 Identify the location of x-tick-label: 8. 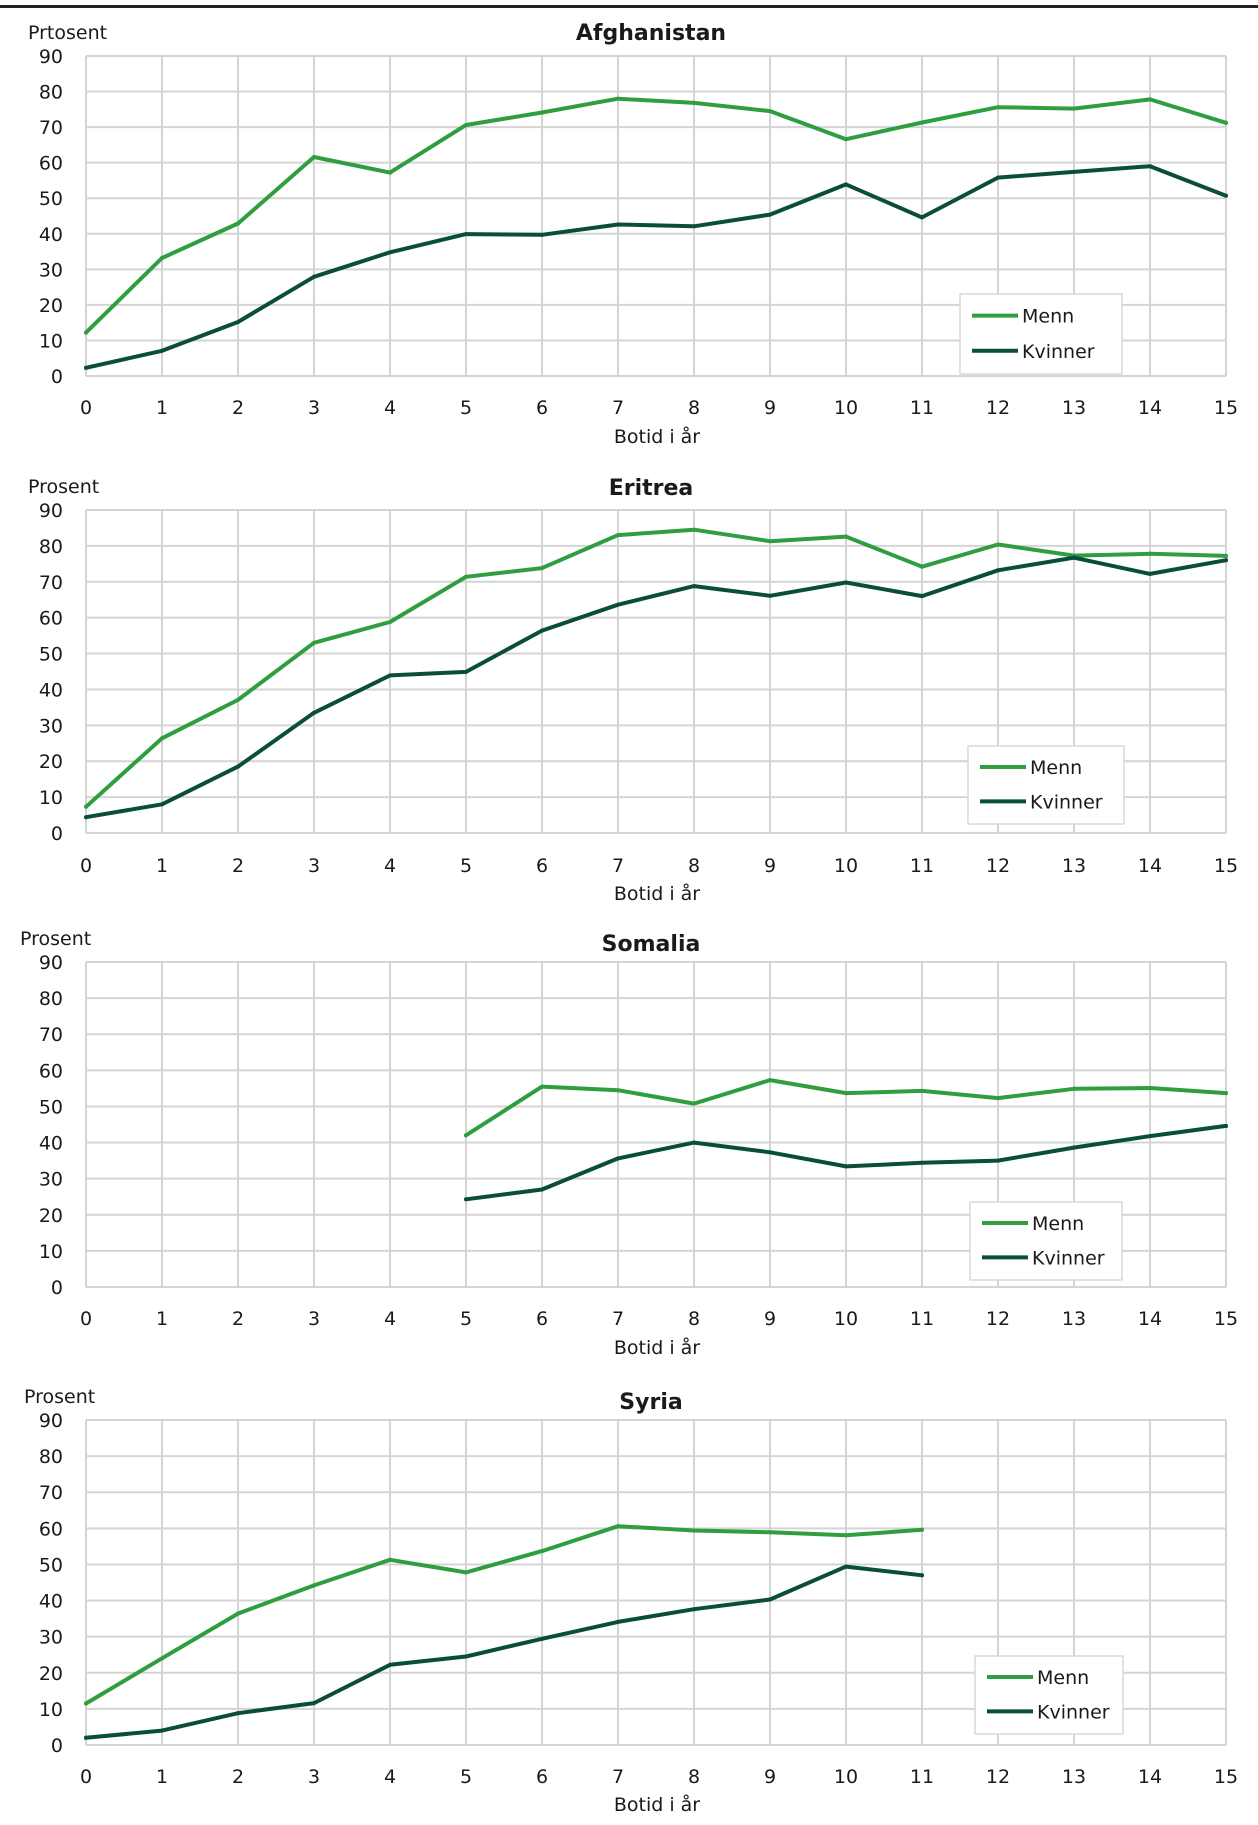
(694, 408).